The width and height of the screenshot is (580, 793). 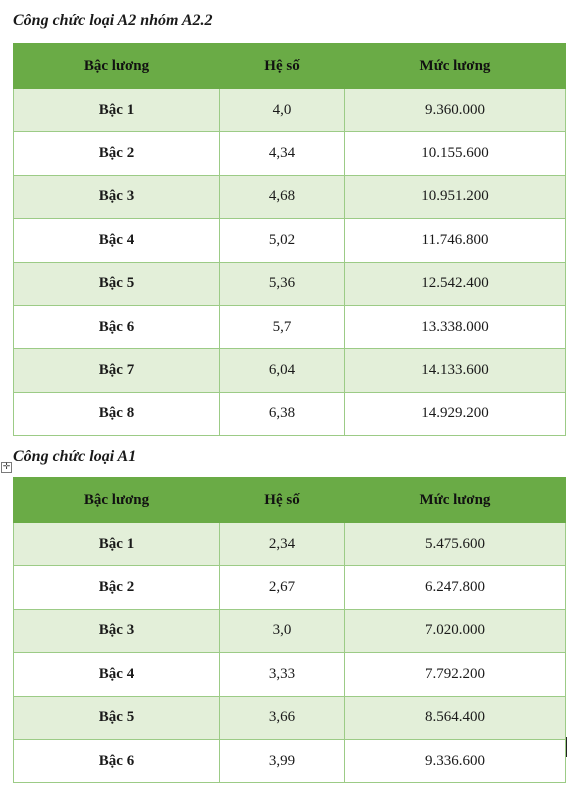 I want to click on table-row: Bậc 5 3,66 8.564.400, so click(x=289, y=717).